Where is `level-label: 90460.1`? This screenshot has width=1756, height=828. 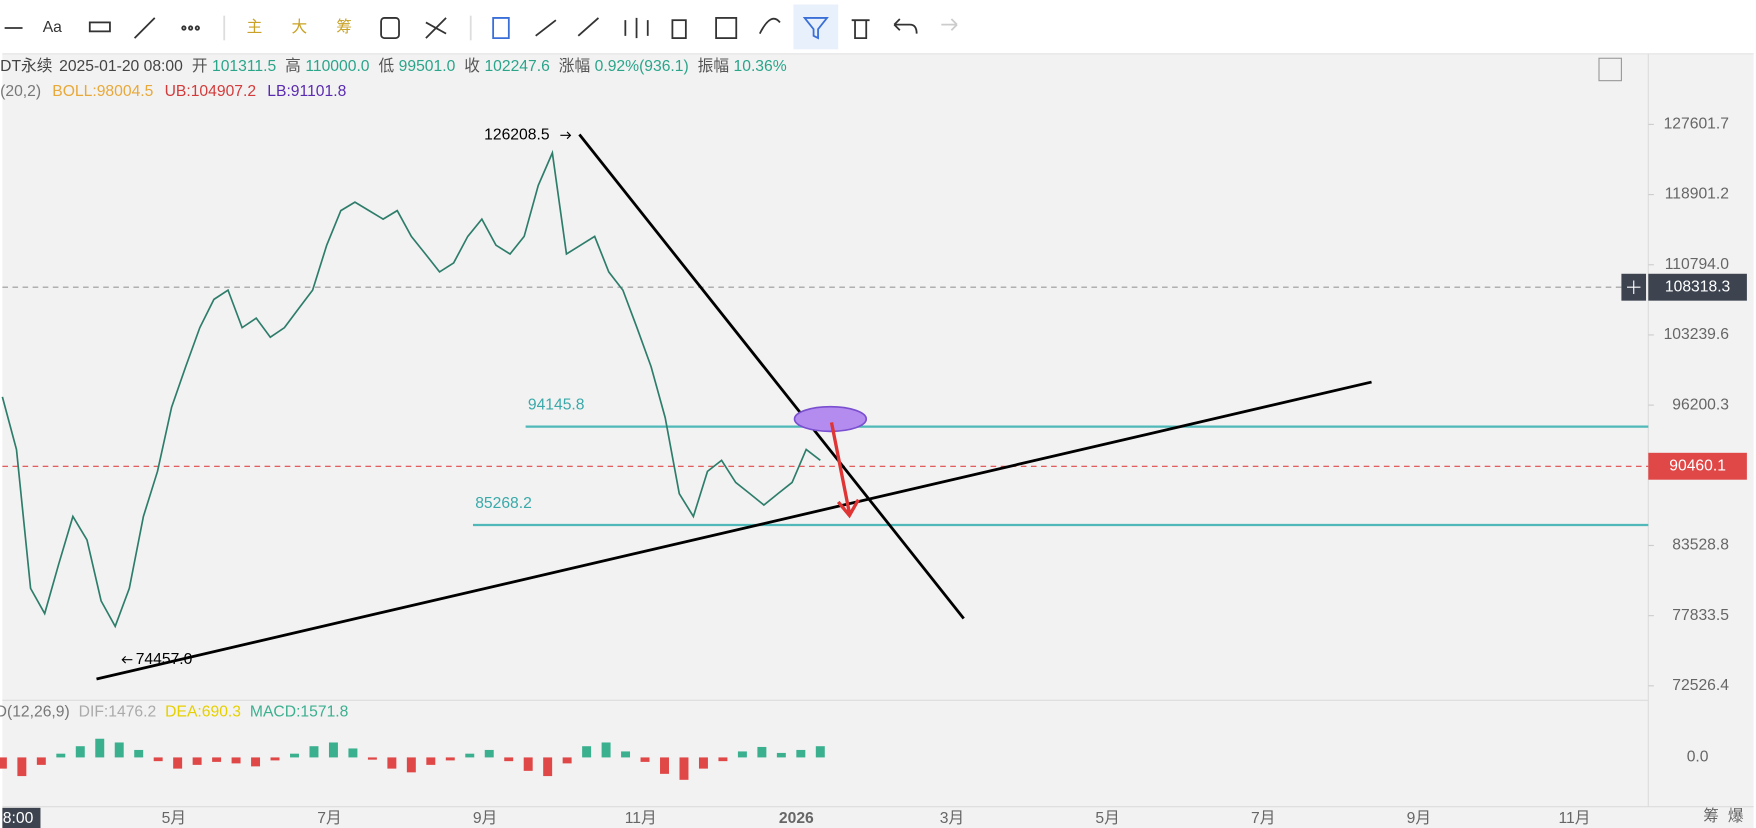 level-label: 90460.1 is located at coordinates (1697, 465).